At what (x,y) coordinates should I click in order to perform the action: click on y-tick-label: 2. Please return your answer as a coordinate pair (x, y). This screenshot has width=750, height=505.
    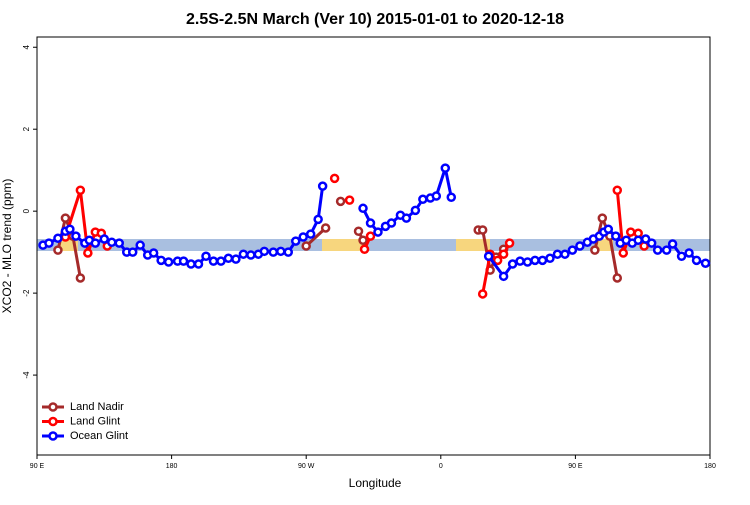
    Looking at the image, I should click on (26, 128).